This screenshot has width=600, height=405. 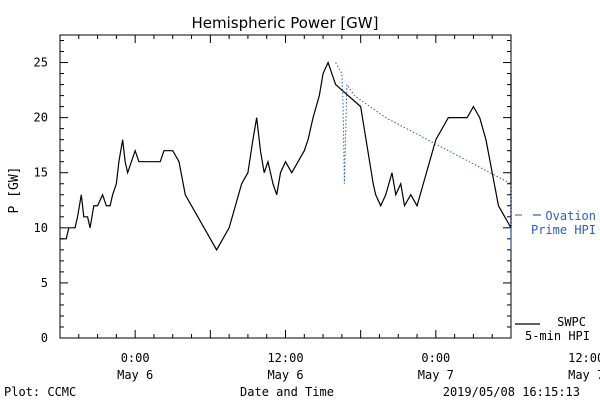 What do you see at coordinates (570, 216) in the screenshot?
I see `legend-ovation-label-1: Ovation` at bounding box center [570, 216].